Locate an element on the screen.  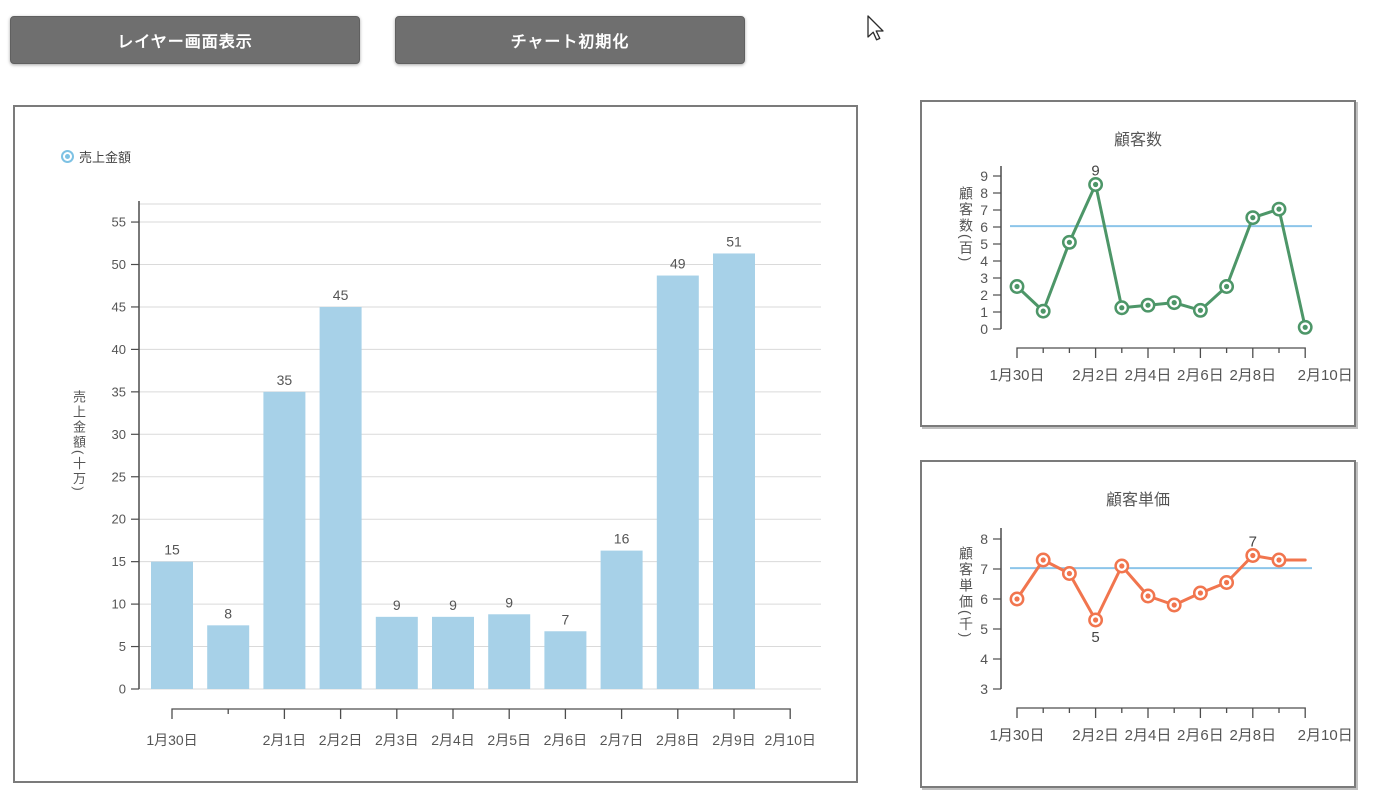
bar-2月1日 is located at coordinates (284, 540).